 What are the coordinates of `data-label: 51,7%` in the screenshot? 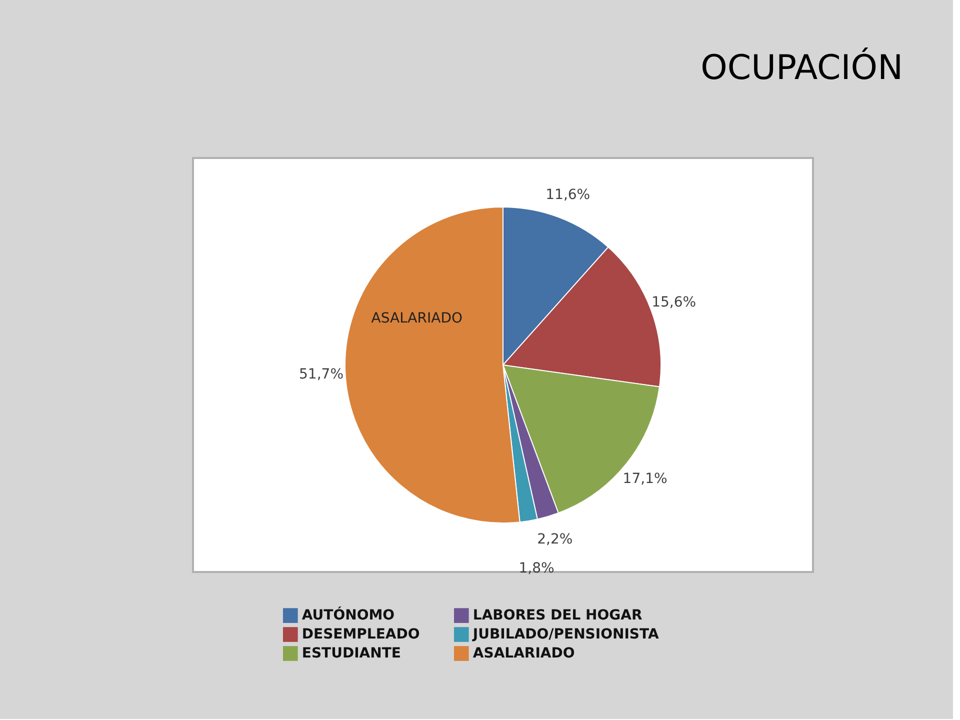 It's located at (321, 374).